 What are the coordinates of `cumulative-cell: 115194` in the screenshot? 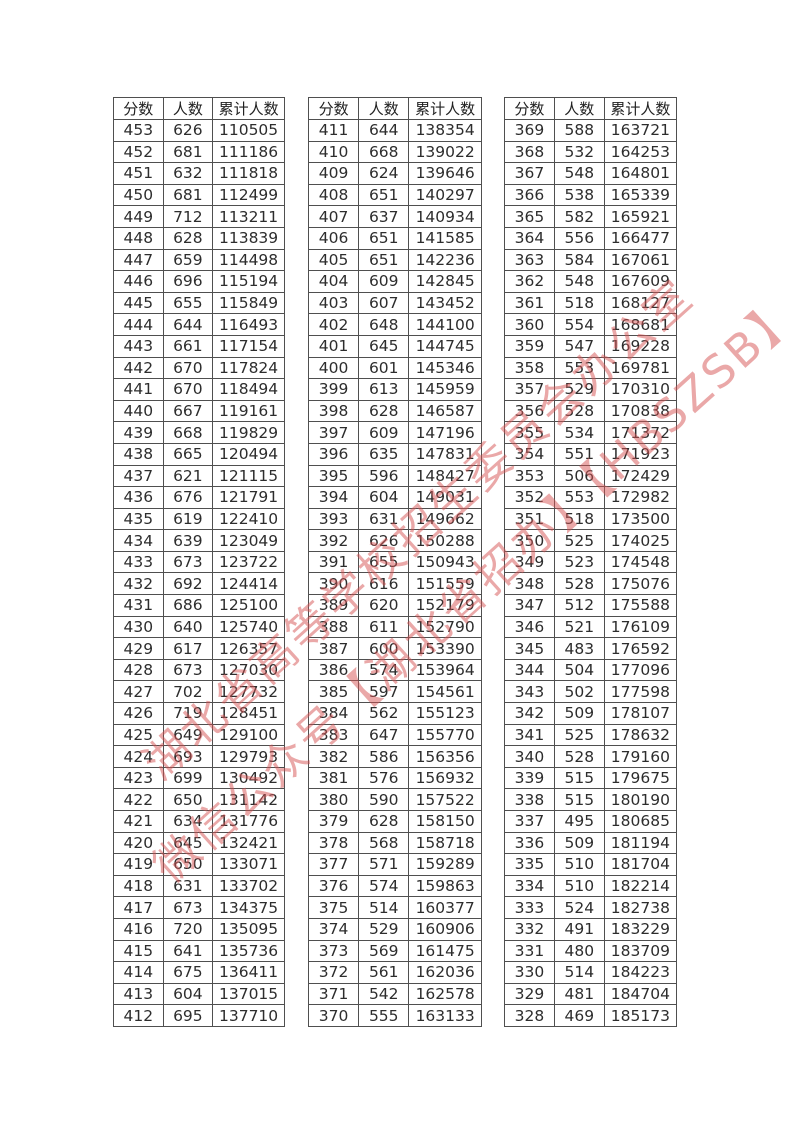 It's located at (248, 281).